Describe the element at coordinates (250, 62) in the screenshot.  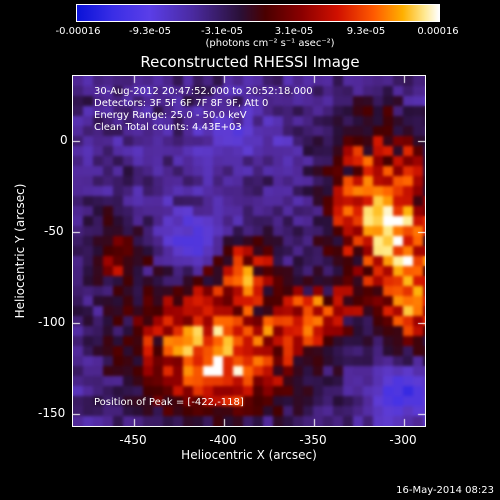
I see `plot-title: Reconstructed RHESSI Image` at that location.